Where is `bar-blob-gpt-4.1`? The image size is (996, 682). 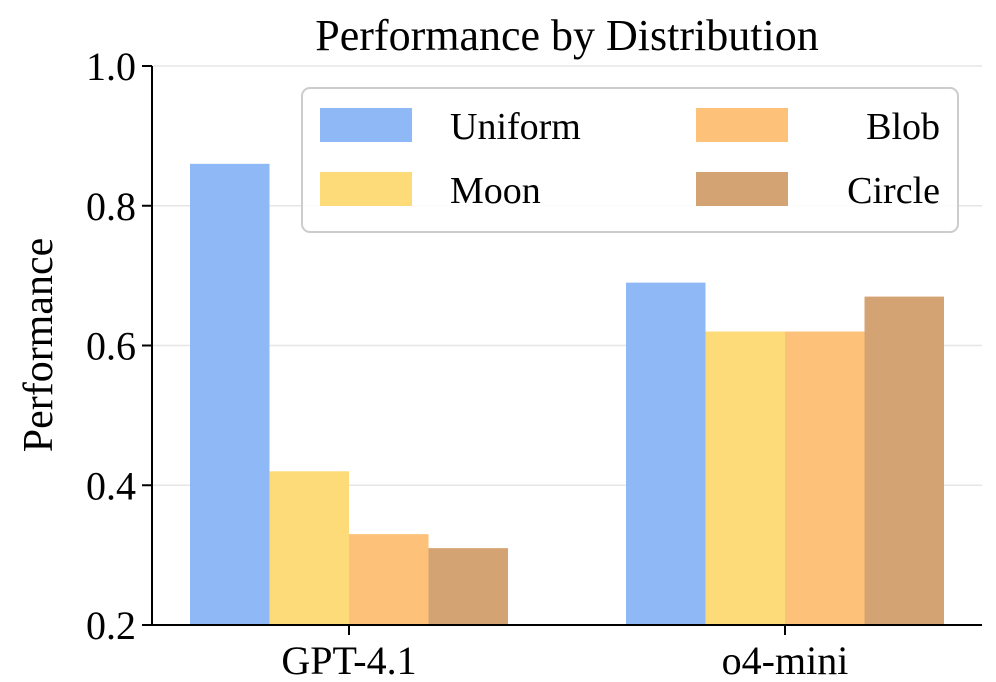 bar-blob-gpt-4.1 is located at coordinates (389, 579).